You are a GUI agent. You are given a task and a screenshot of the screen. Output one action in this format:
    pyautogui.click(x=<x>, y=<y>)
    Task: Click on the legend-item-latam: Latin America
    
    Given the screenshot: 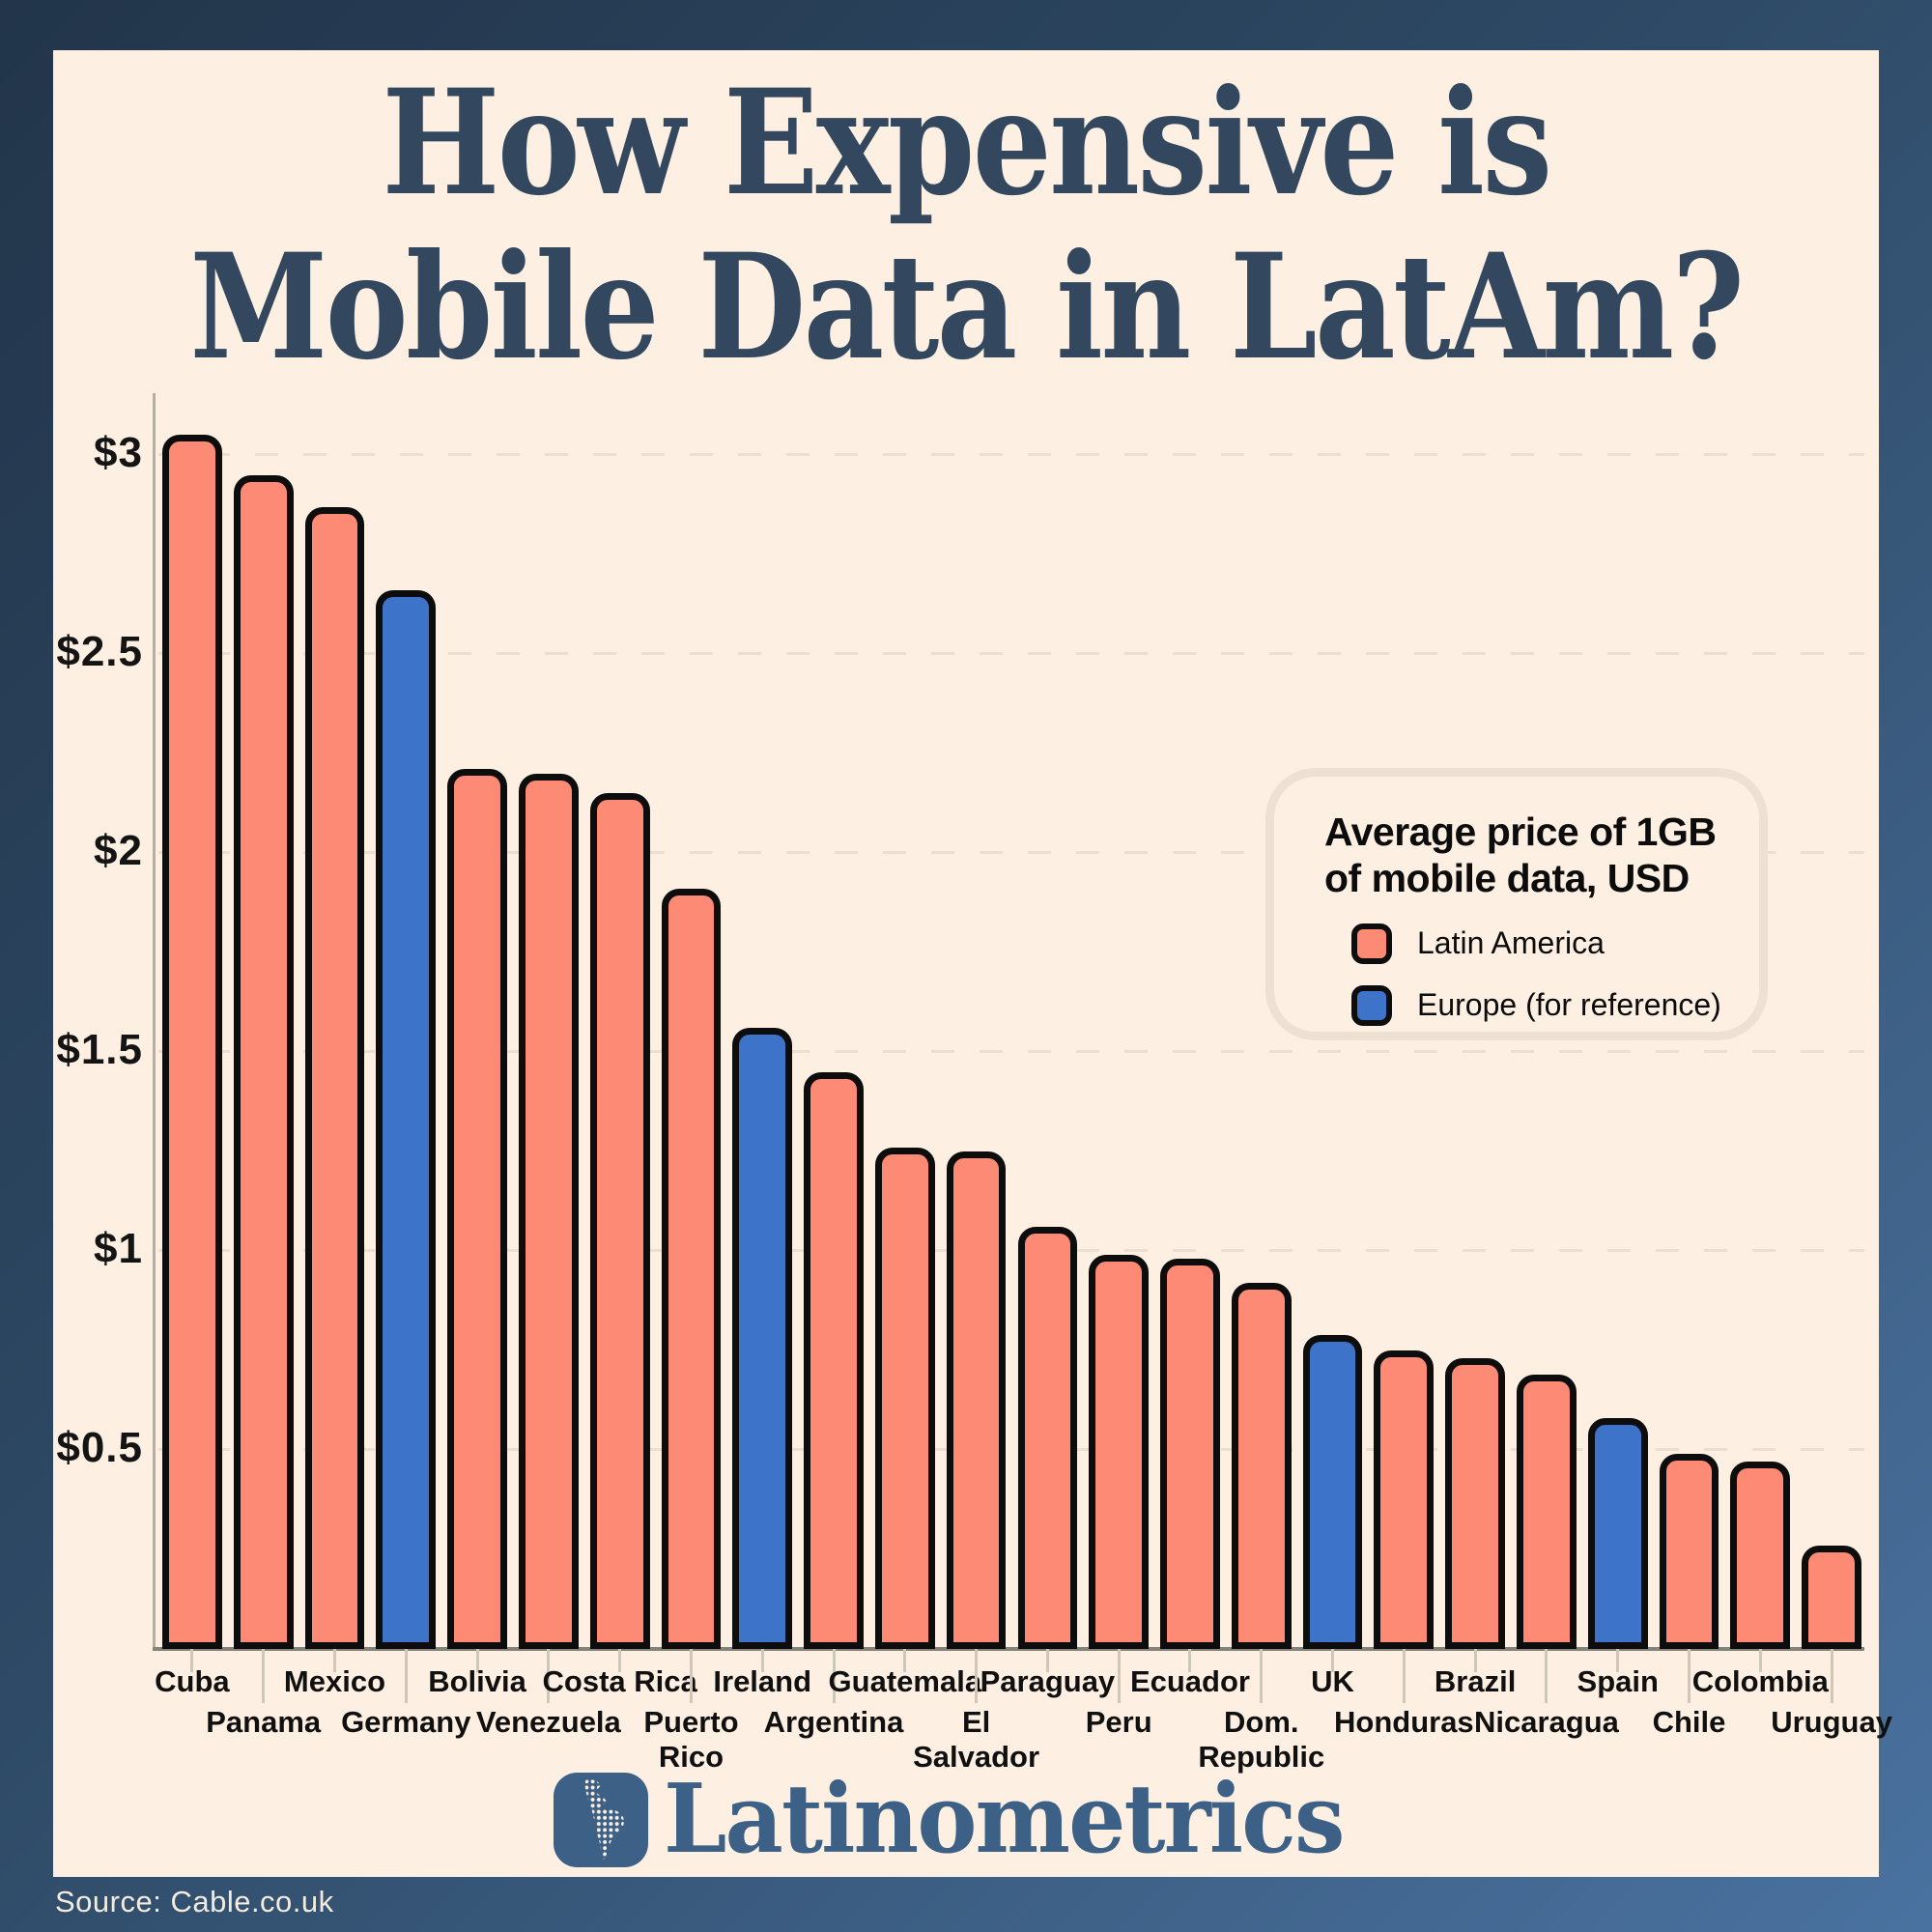 What is the action you would take?
    pyautogui.click(x=1527, y=943)
    